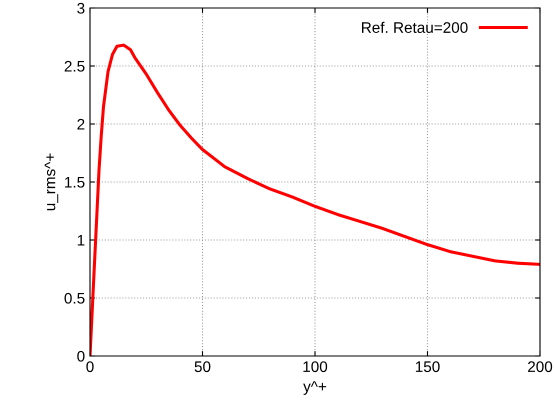 The height and width of the screenshot is (417, 556). Describe the element at coordinates (428, 366) in the screenshot. I see `x-tick-label: 150` at that location.